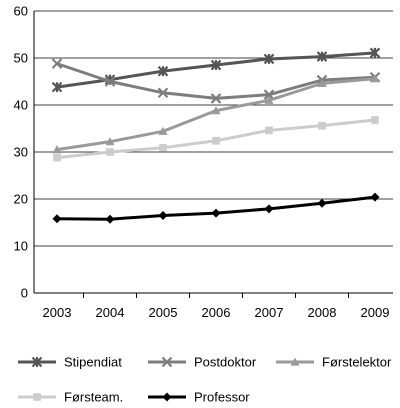 The height and width of the screenshot is (408, 400). Describe the element at coordinates (21, 58) in the screenshot. I see `y-tick-label: 50` at that location.